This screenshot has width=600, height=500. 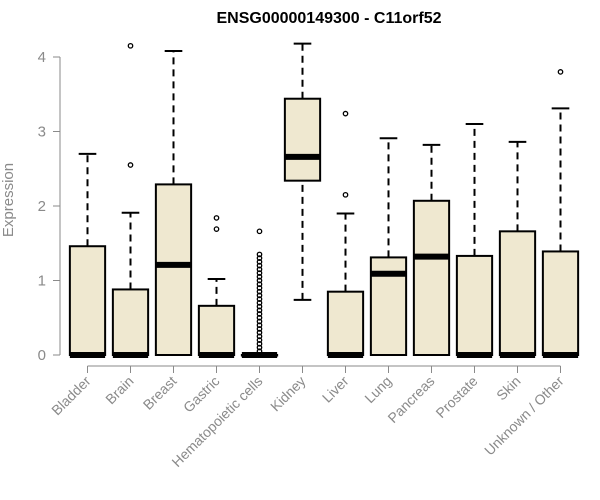 What do you see at coordinates (328, 18) in the screenshot?
I see `chart-title: ENSG00000149300 - C11orf52` at bounding box center [328, 18].